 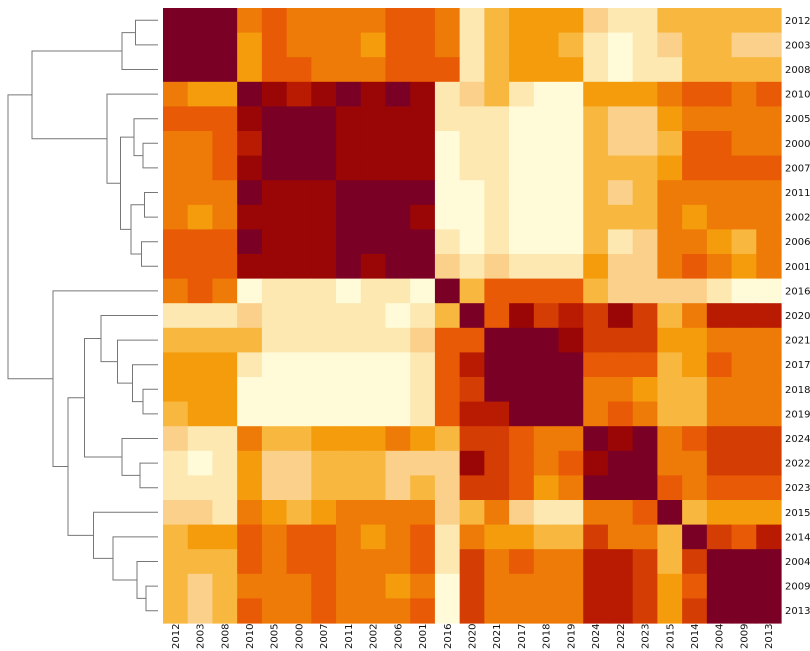 What do you see at coordinates (448, 636) in the screenshot?
I see `column-tick-label: 2016` at bounding box center [448, 636].